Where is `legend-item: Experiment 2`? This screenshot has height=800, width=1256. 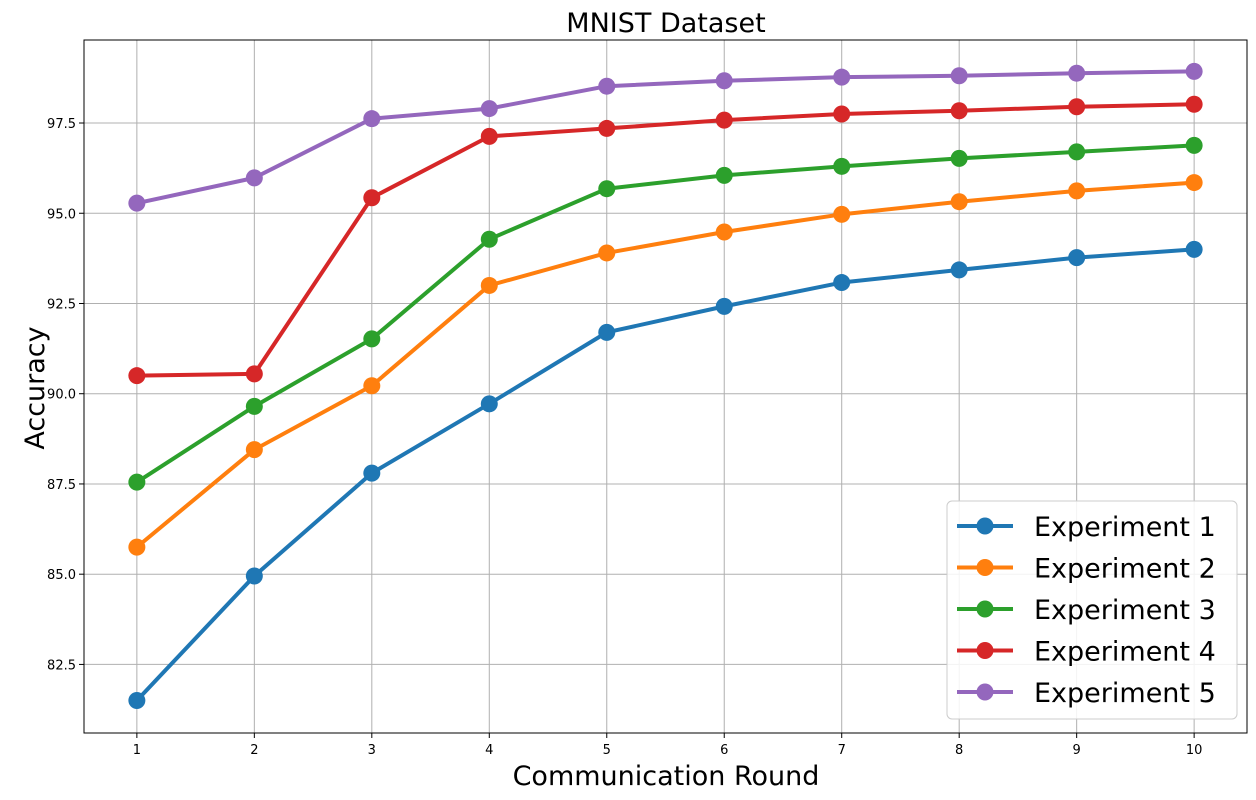 legend-item: Experiment 2 is located at coordinates (1086, 569).